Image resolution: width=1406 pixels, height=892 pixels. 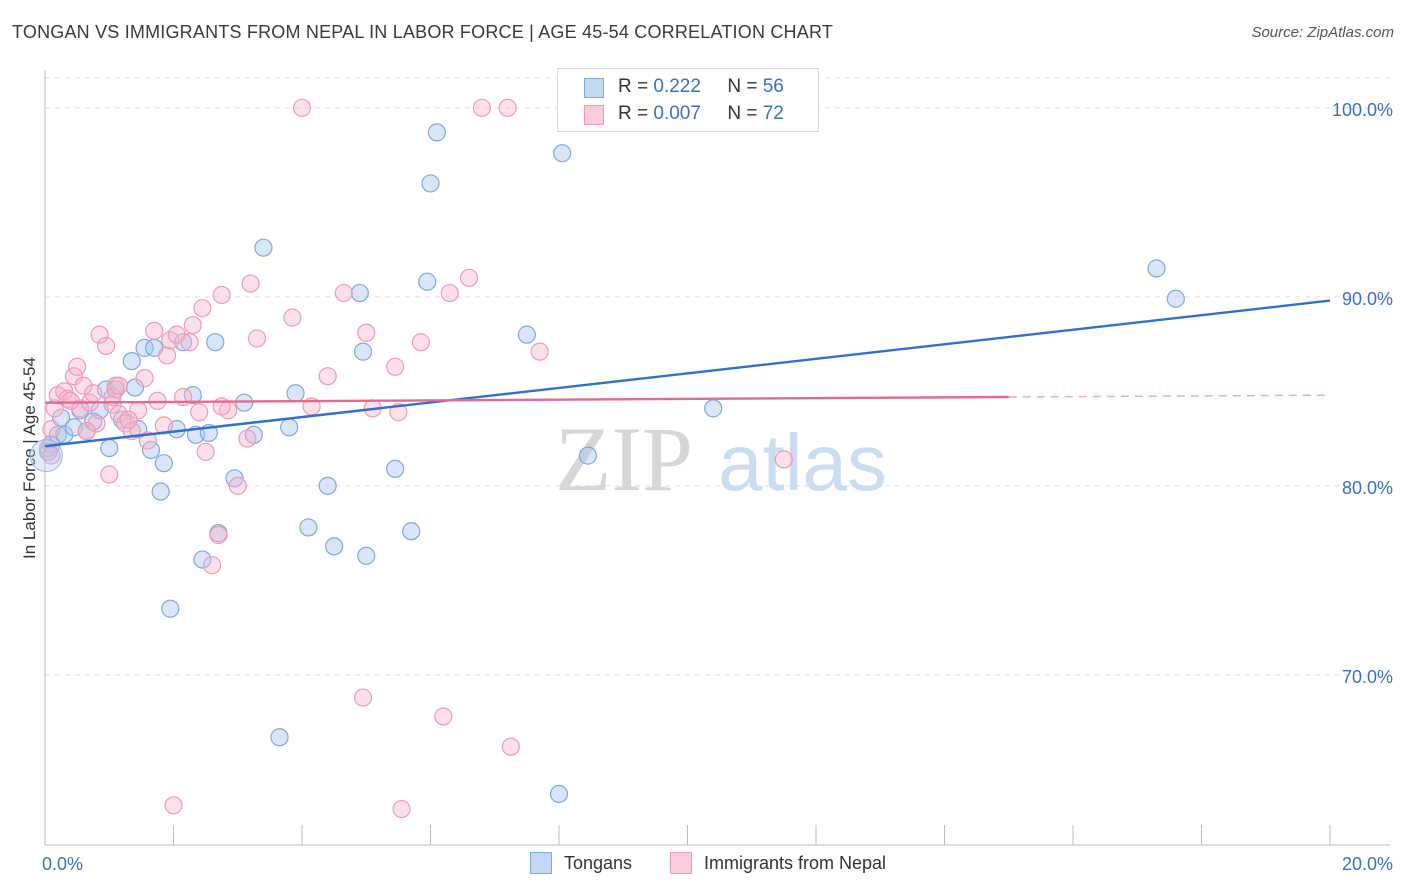 What do you see at coordinates (598, 862) in the screenshot?
I see `legend-label-tongans: Tongans` at bounding box center [598, 862].